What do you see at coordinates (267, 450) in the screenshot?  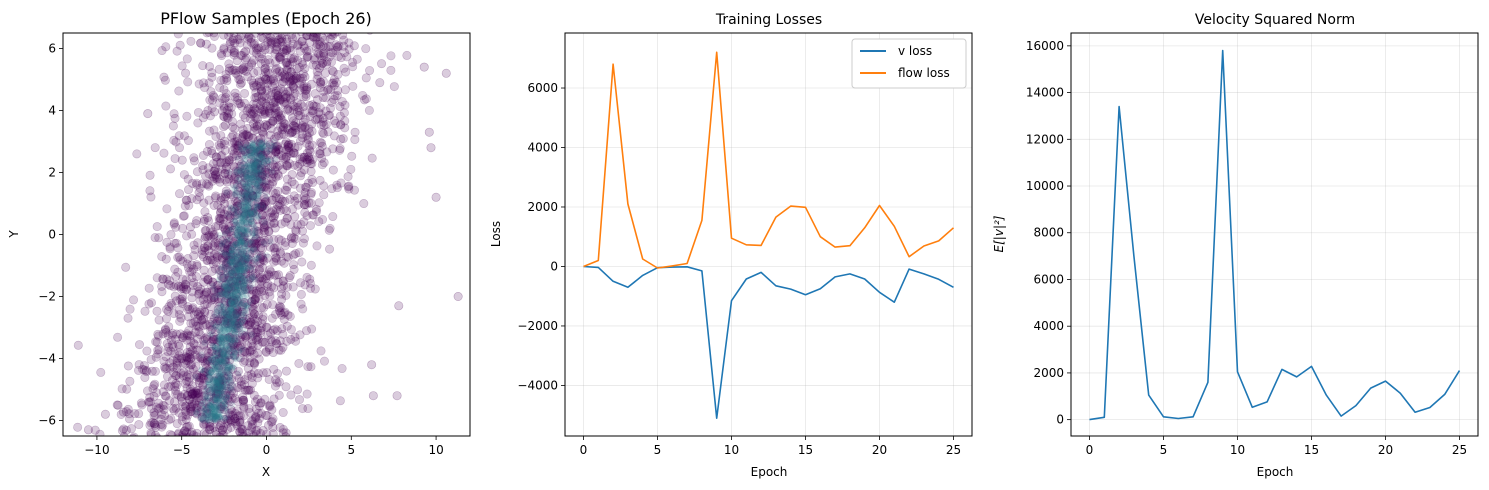 I see `x-tick-label: 0` at bounding box center [267, 450].